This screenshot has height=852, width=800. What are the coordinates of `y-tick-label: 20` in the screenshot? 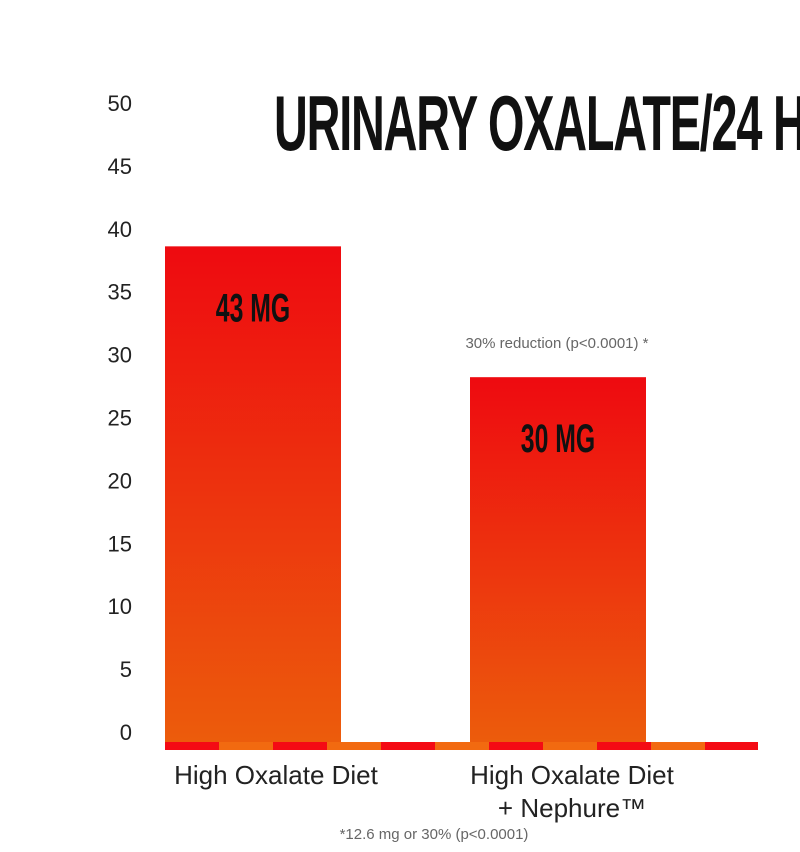 It's located at (120, 480).